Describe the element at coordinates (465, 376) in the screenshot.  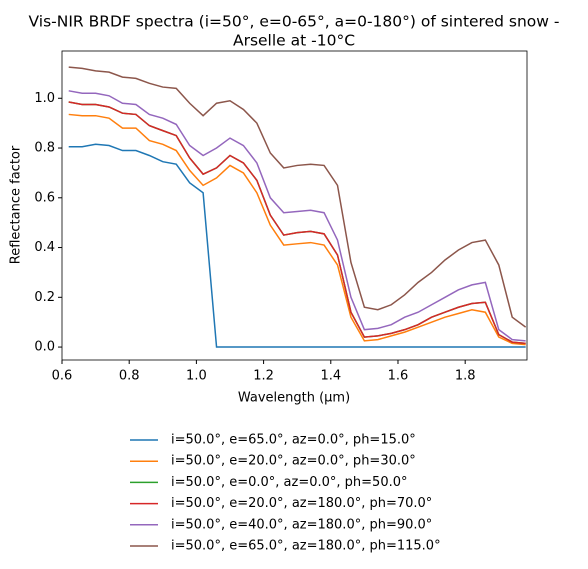
I see `x-tick-label: 1.8` at that location.